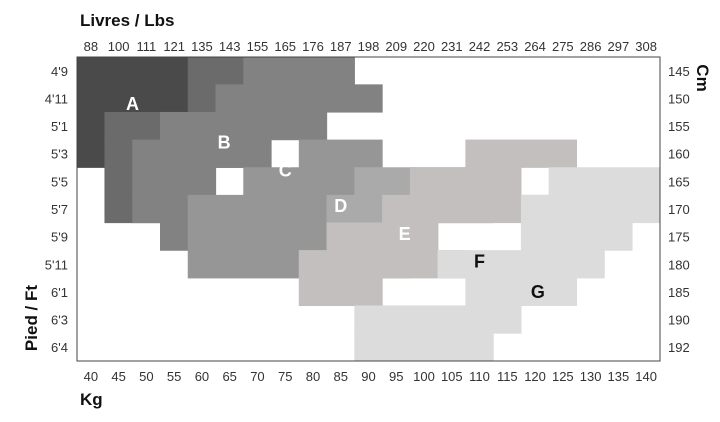 This screenshot has height=422, width=720. Describe the element at coordinates (202, 376) in the screenshot. I see `kg-tick-label: 60` at that location.